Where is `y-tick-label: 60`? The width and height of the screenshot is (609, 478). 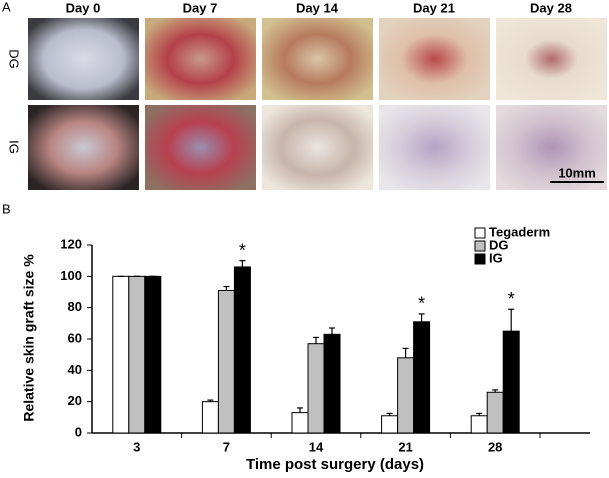 y-tick-label: 60 is located at coordinates (75, 337).